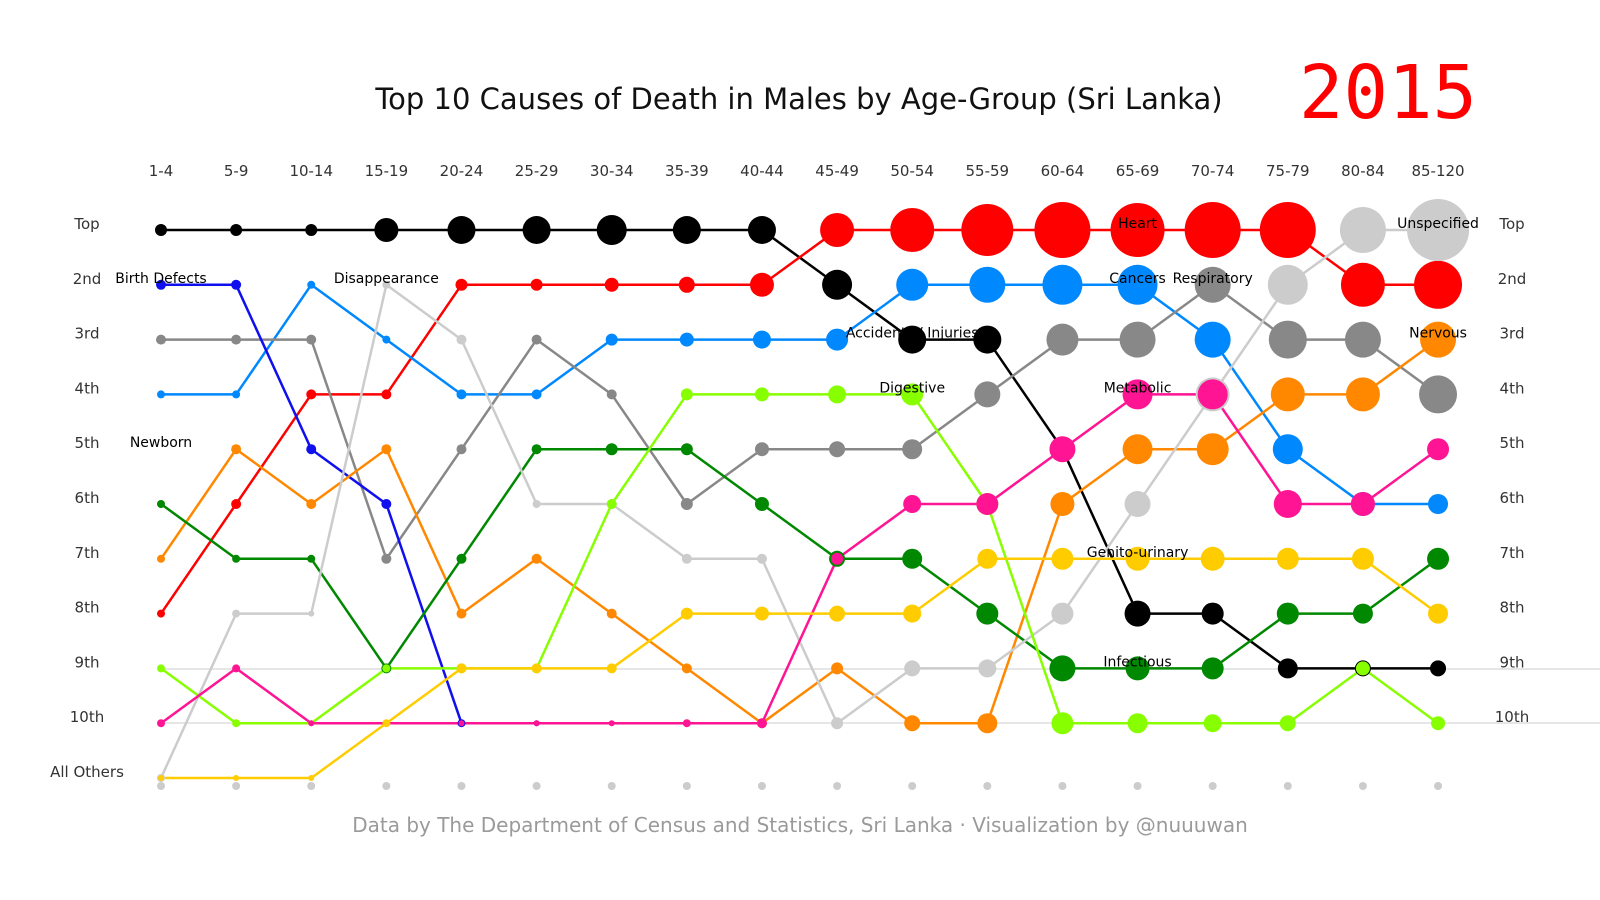 This screenshot has height=900, width=1600. Describe the element at coordinates (87, 717) in the screenshot. I see `rank-label-left: 10th` at that location.